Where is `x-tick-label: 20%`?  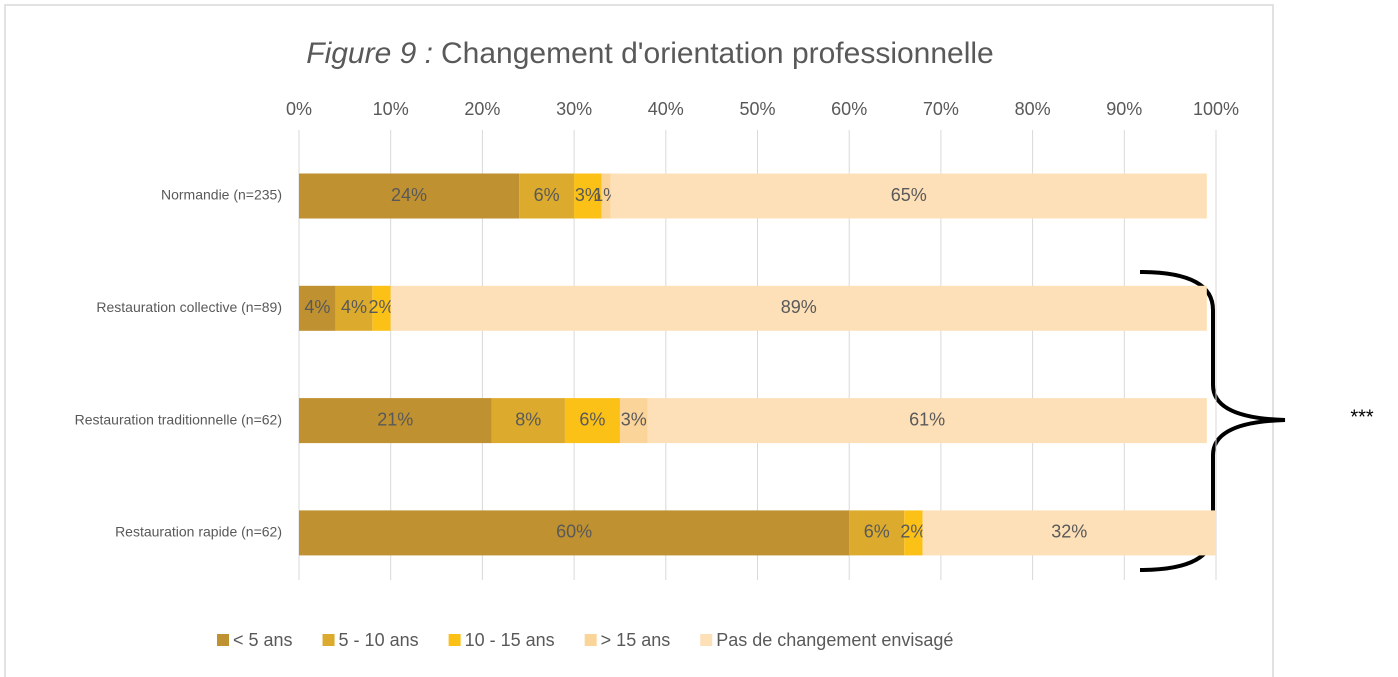
x-tick-label: 20% is located at coordinates (482, 109).